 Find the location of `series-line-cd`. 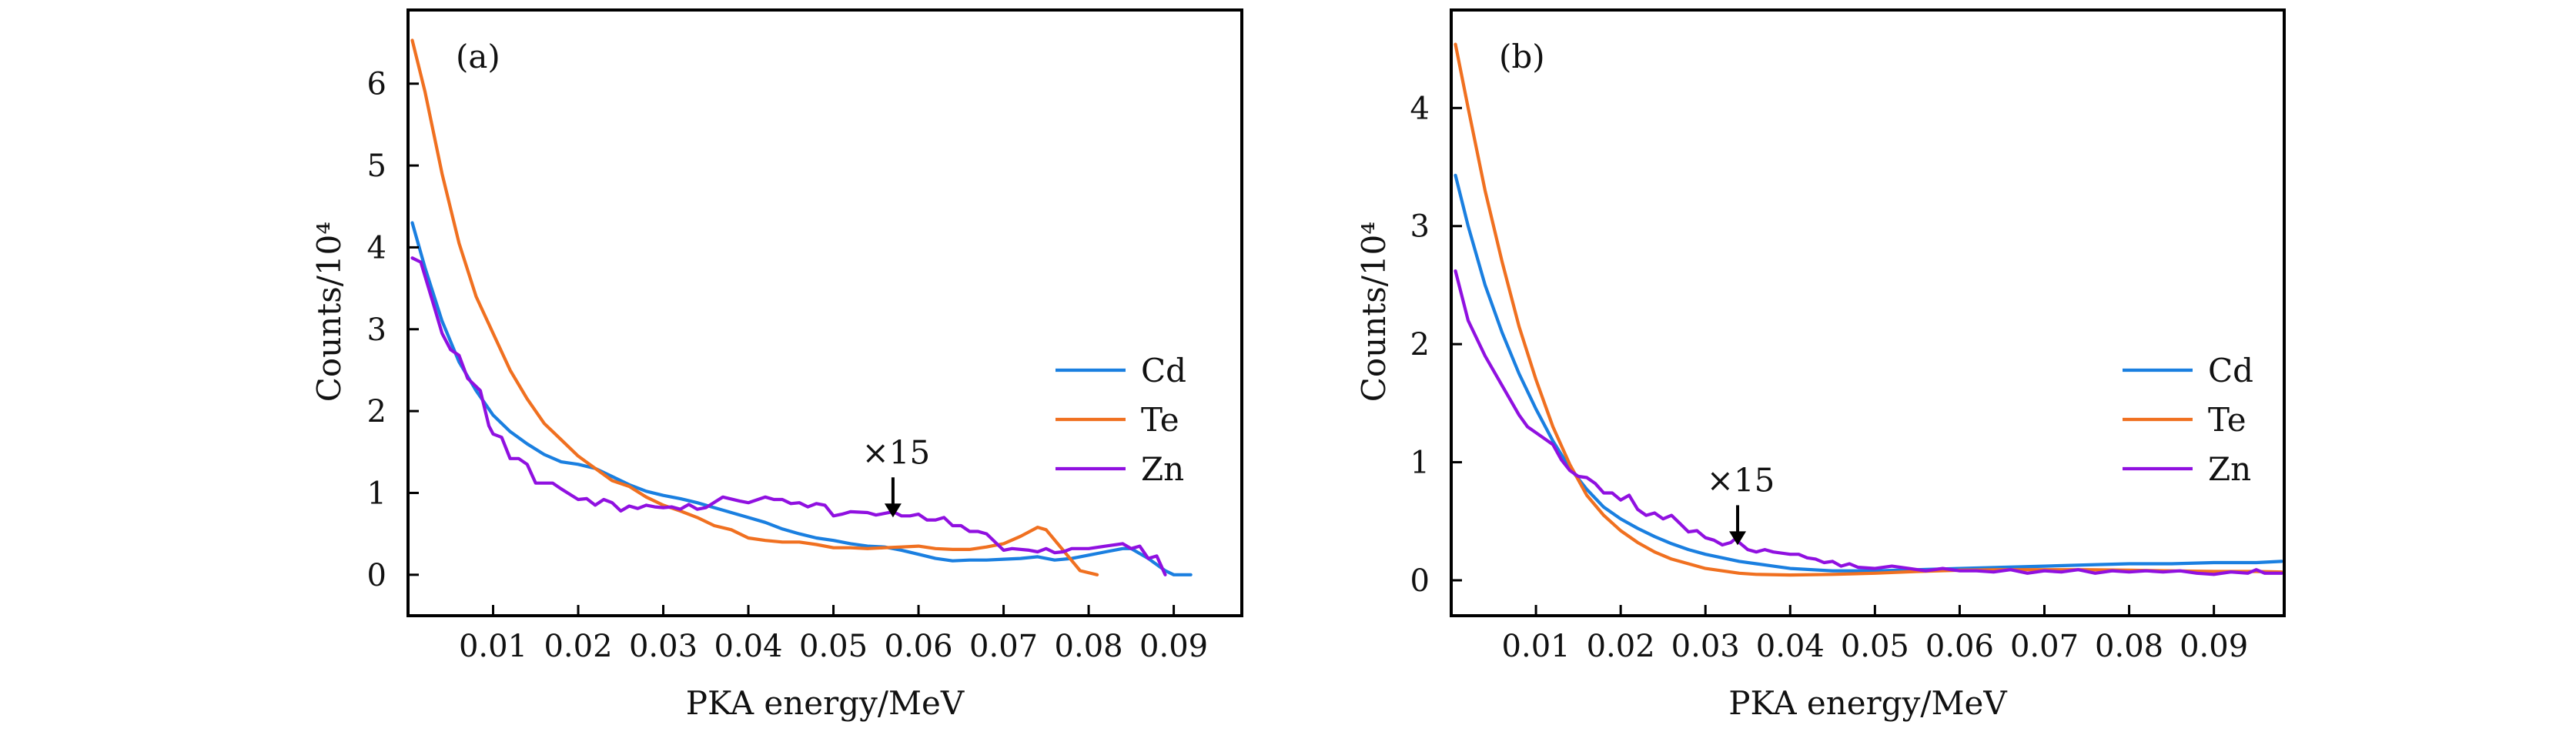

series-line-cd is located at coordinates (802, 398).